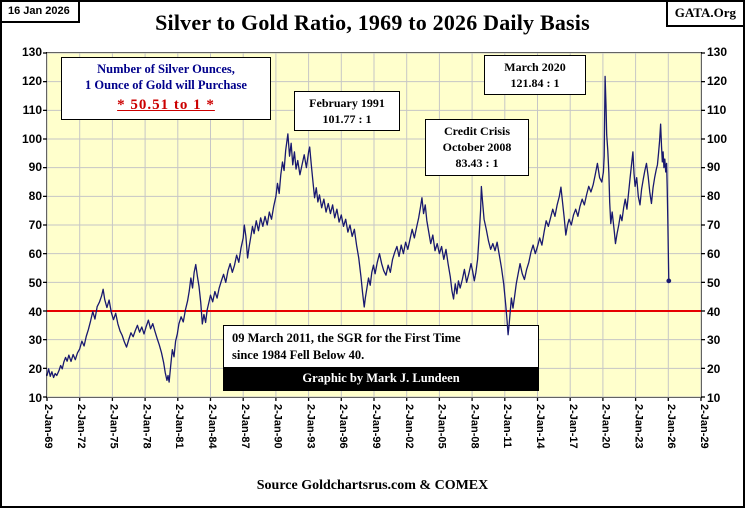  I want to click on x-axis-label: 2-Jan-17, so click(572, 426).